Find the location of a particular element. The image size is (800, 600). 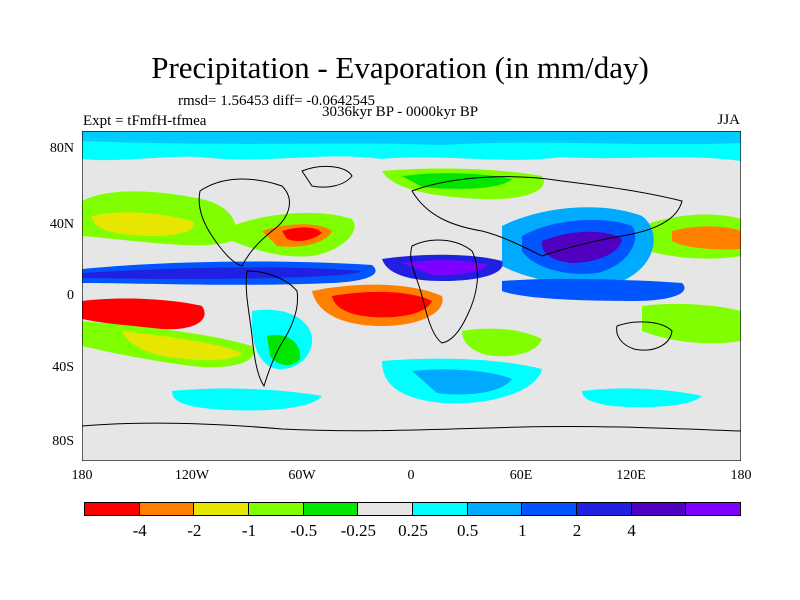

colorbar-tick-label: 0.25 is located at coordinates (413, 530).